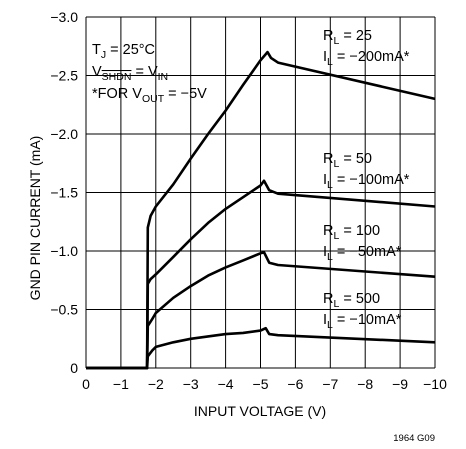 Image resolution: width=466 pixels, height=449 pixels. I want to click on series-label-il-10: IL = −10mA*, so click(362, 321).